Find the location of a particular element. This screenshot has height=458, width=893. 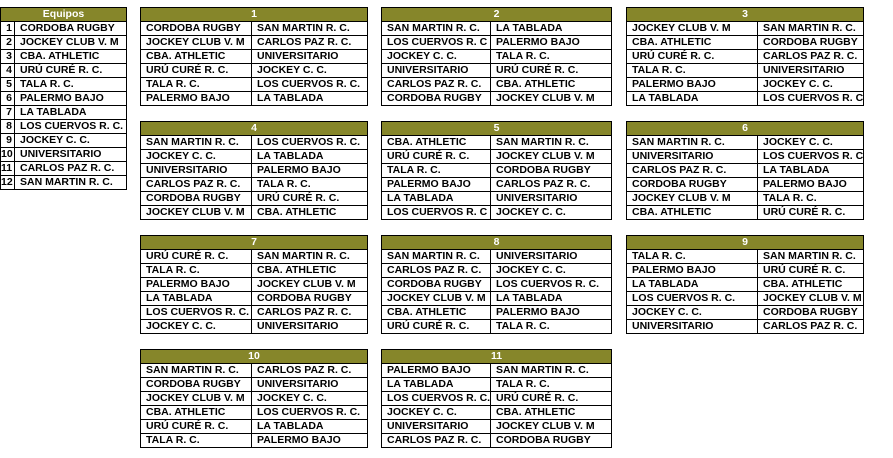

team-number: 7 is located at coordinates (7, 112).